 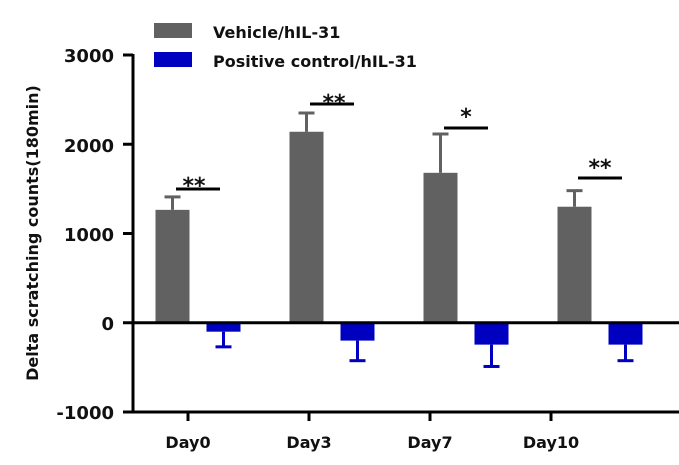 I want to click on legend-swatch-vehicle, so click(x=173, y=30).